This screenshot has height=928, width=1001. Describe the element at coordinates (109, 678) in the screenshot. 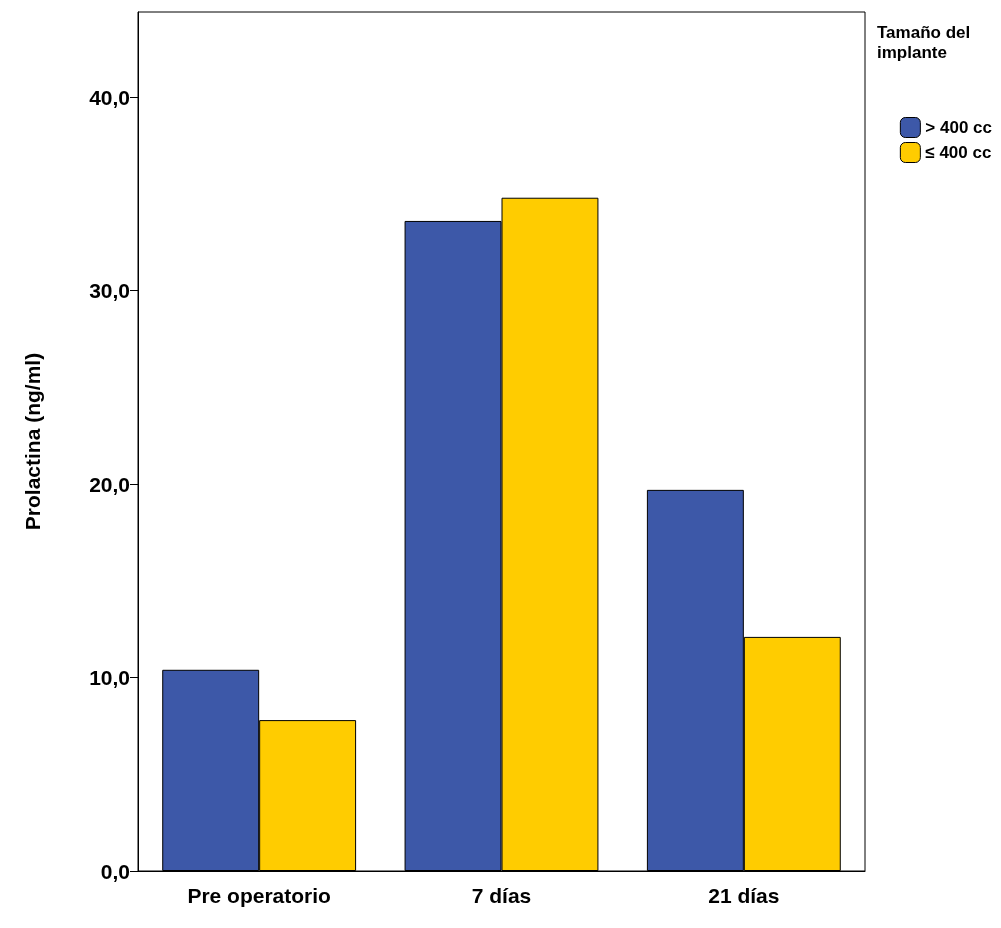

I see `y-tick-label: 10,0` at that location.